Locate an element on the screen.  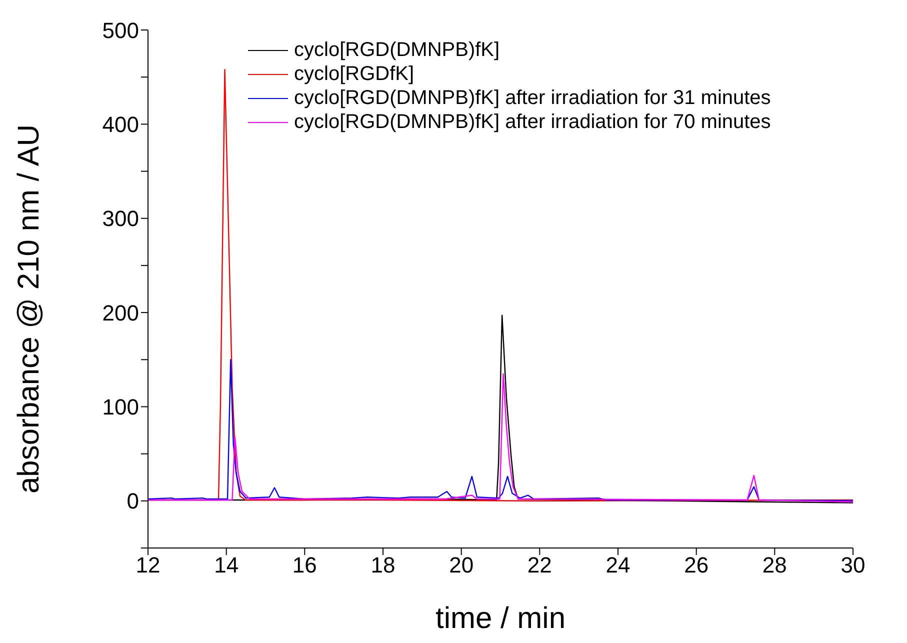
legend-label: cyclo[RGD(DMNPB)fK] after irradiation for 70 minutes is located at coordinates (532, 122).